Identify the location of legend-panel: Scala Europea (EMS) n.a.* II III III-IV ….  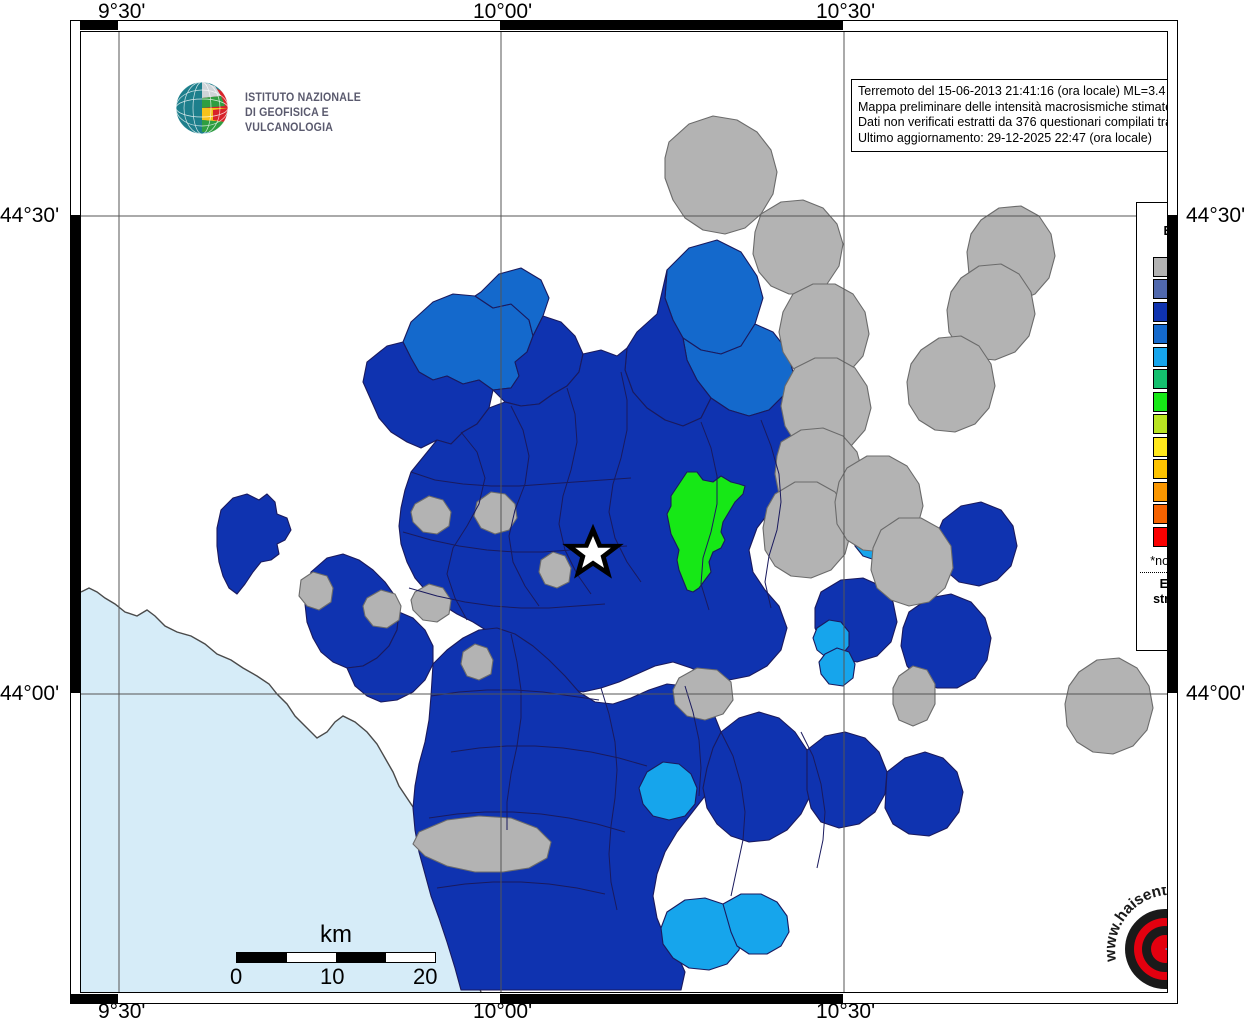
(1152, 426).